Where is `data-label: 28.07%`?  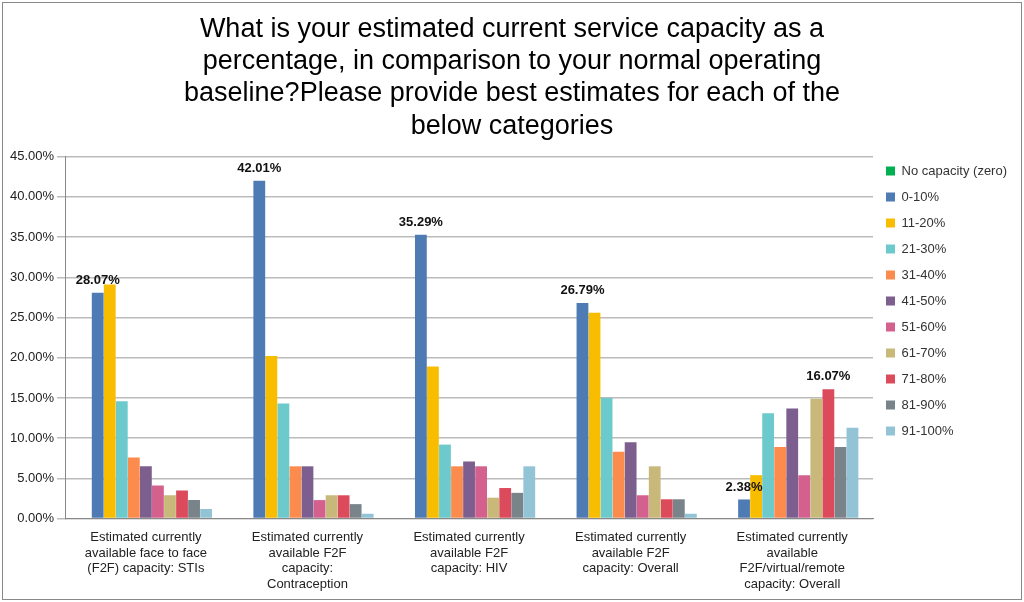
data-label: 28.07% is located at coordinates (98, 279).